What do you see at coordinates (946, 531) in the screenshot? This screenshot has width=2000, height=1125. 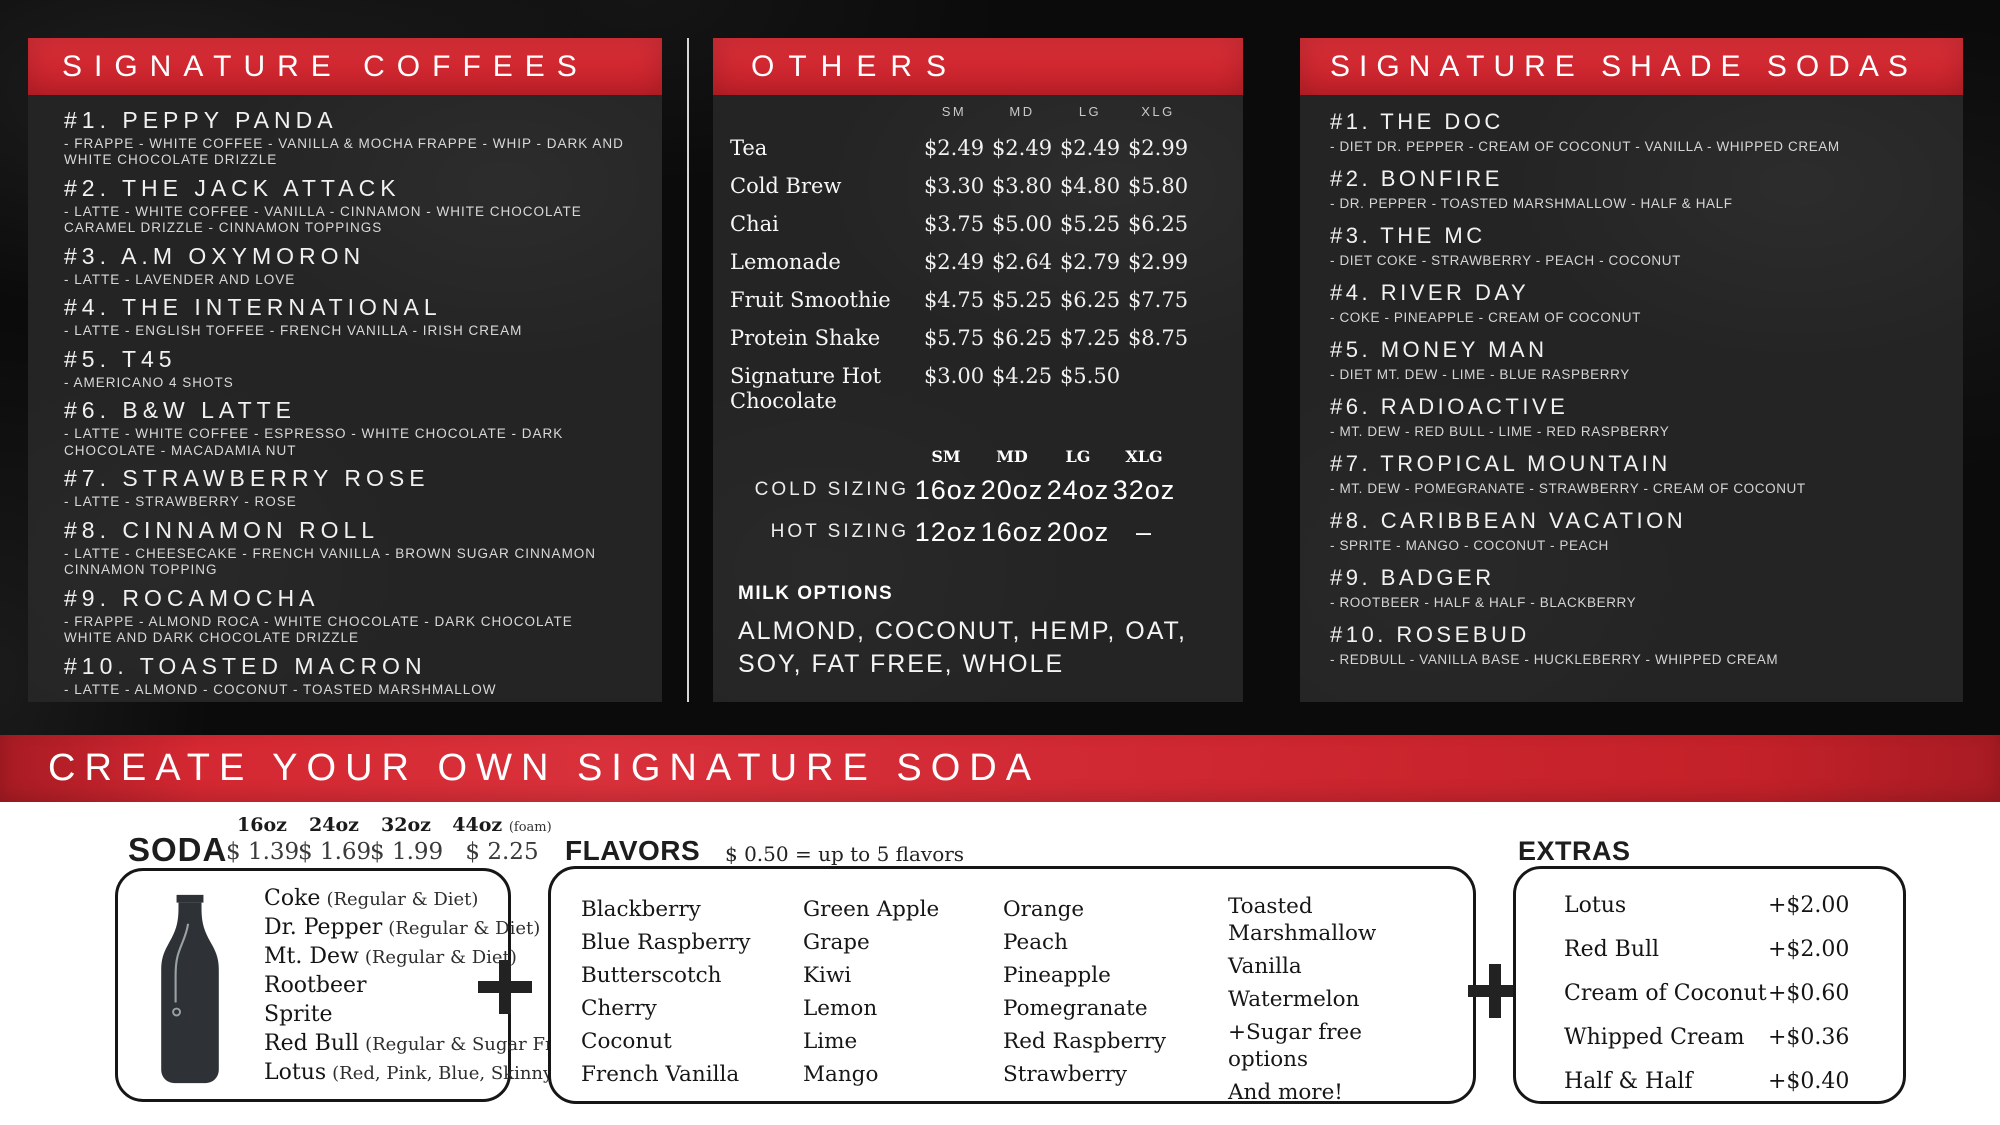 I see `sizing-value: 12oz` at bounding box center [946, 531].